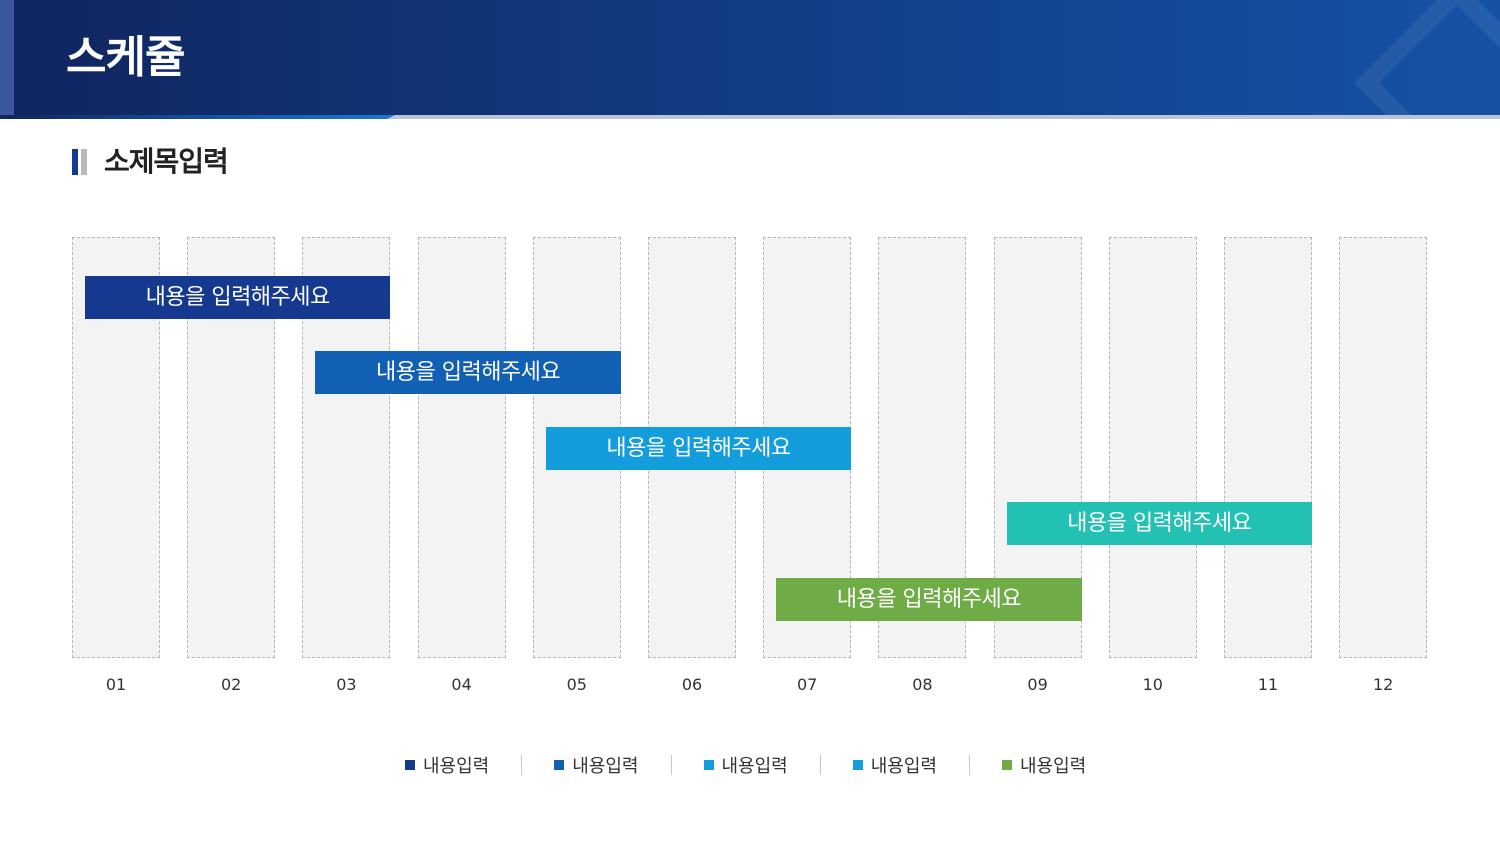 The height and width of the screenshot is (844, 1500). Describe the element at coordinates (7, 59) in the screenshot. I see `header-edge-stripe` at that location.